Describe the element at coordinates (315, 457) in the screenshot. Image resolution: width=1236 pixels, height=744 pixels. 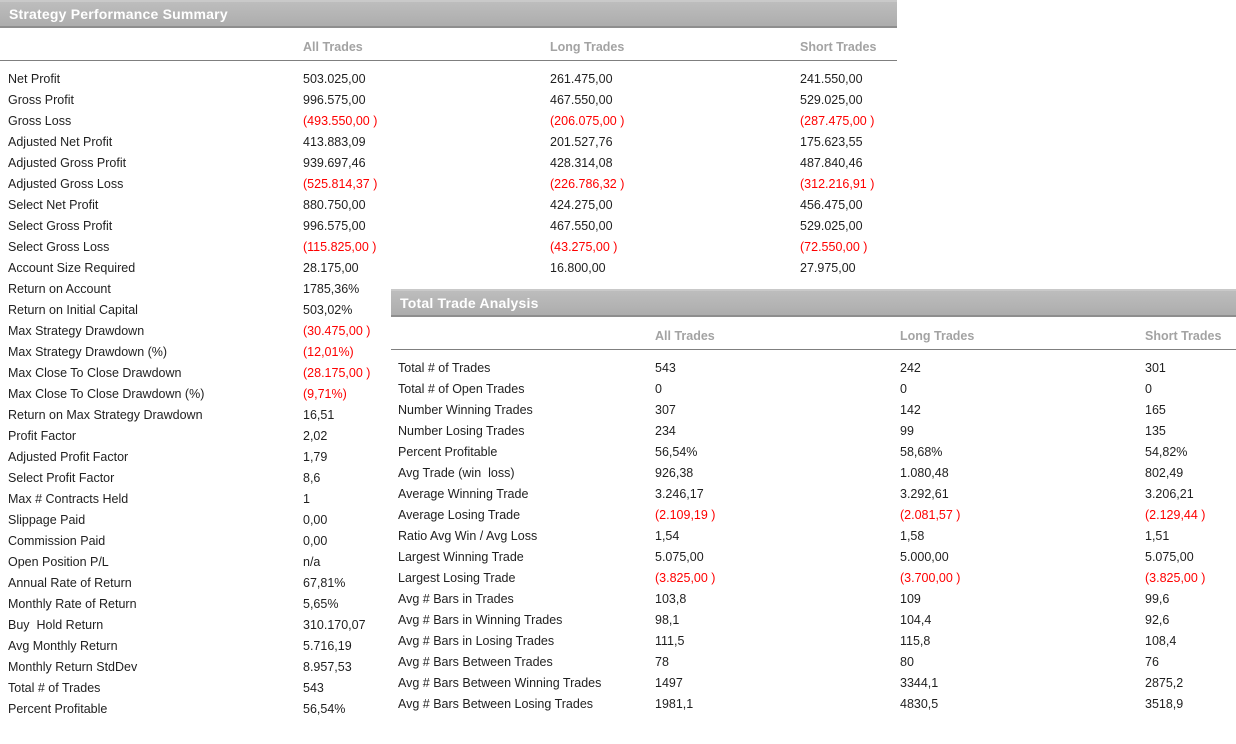
I see `value-all-trades: 1,79` at that location.